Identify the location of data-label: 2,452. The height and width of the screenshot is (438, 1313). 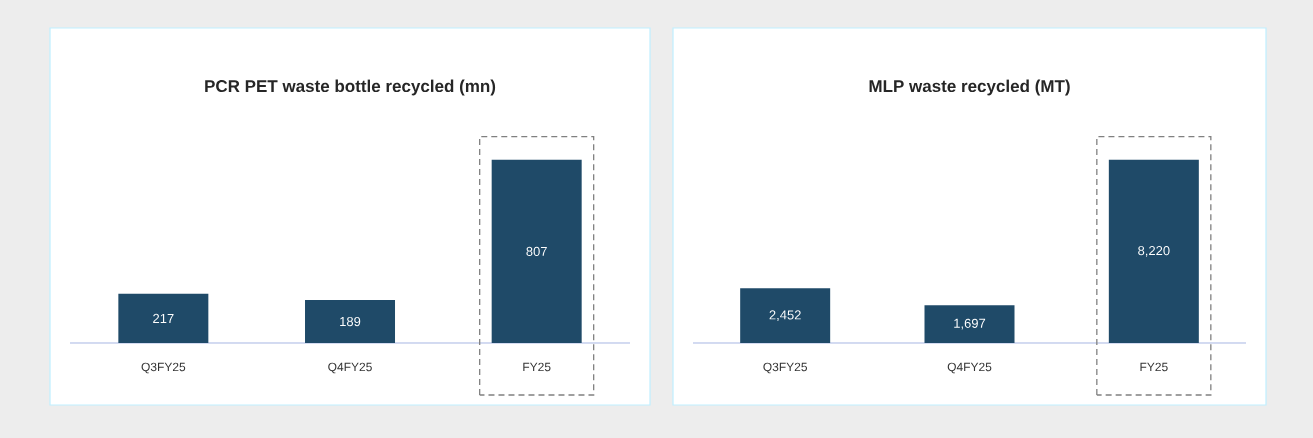
(785, 316).